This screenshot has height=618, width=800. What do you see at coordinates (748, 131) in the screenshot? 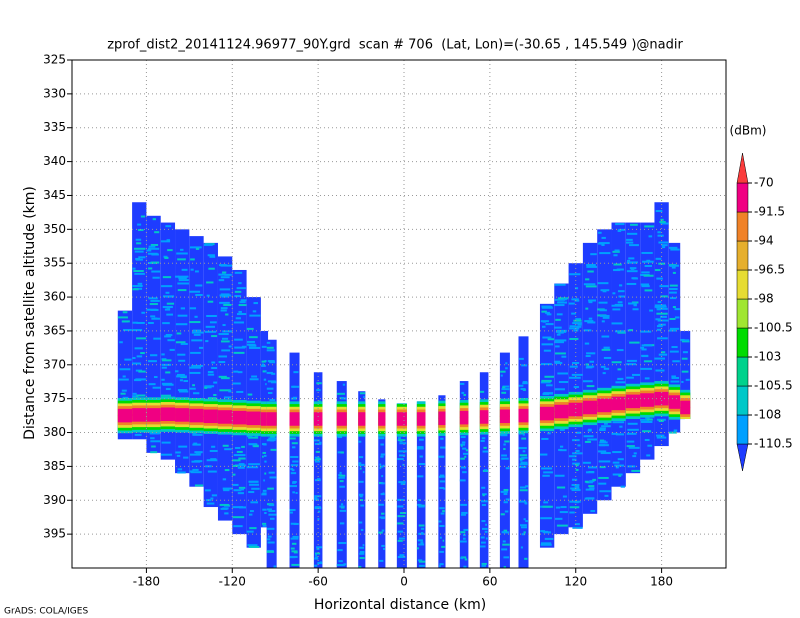
I see `colorbar-label: (dBm)` at bounding box center [748, 131].